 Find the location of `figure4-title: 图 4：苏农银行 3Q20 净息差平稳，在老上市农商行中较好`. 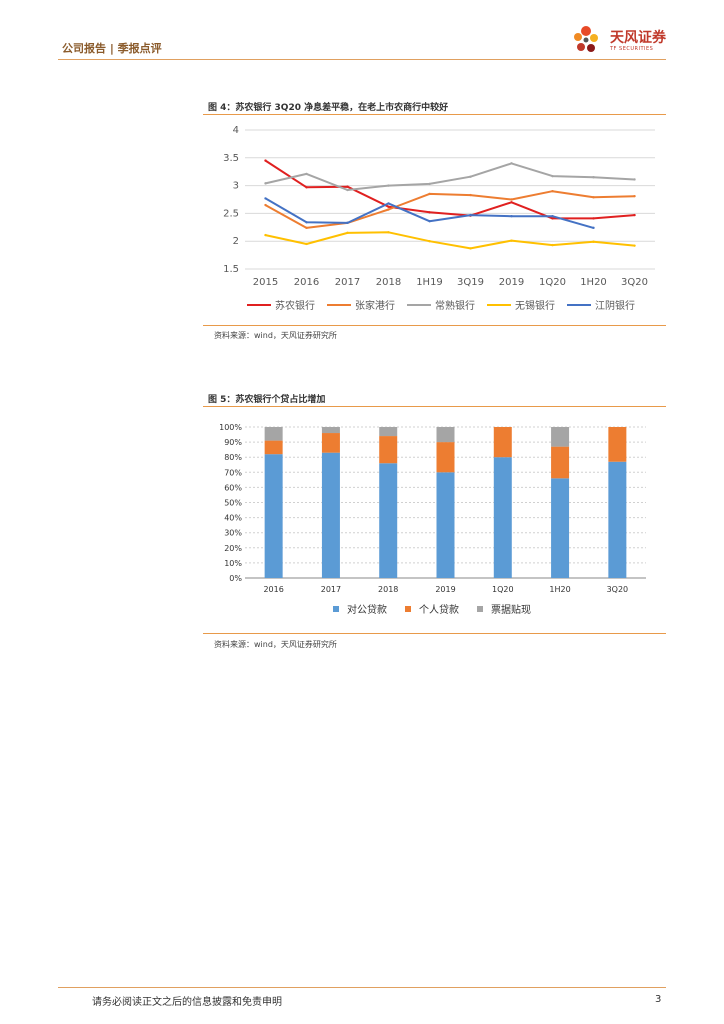

figure4-title: 图 4：苏农银行 3Q20 净息差平稳，在老上市农商行中较好 is located at coordinates (328, 108).